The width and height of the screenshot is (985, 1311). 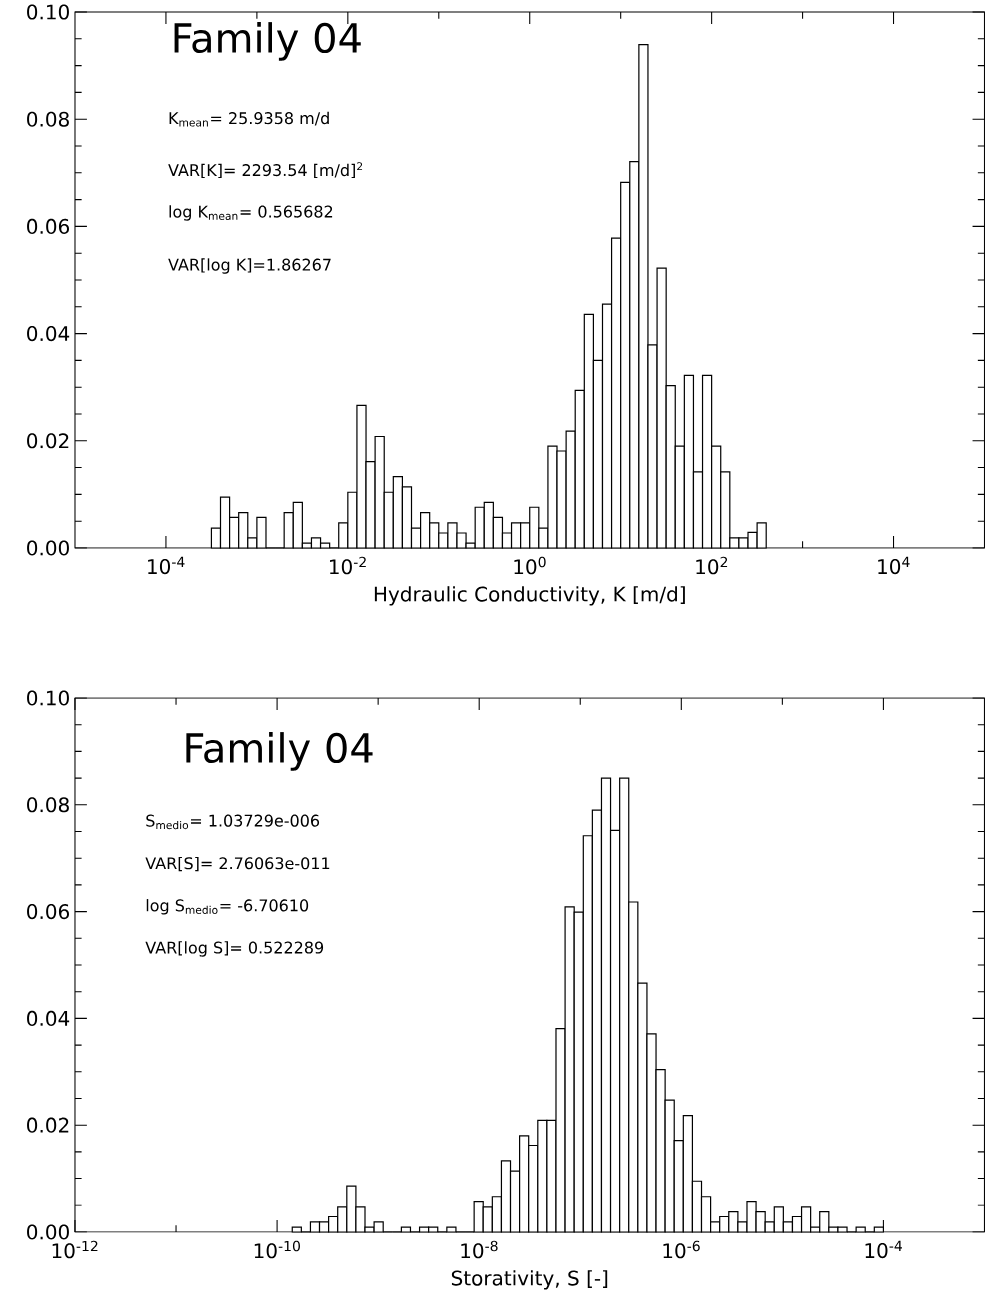 What do you see at coordinates (233, 822) in the screenshot?
I see `annotation: S$_{medio}$= 1.03729e-006` at bounding box center [233, 822].